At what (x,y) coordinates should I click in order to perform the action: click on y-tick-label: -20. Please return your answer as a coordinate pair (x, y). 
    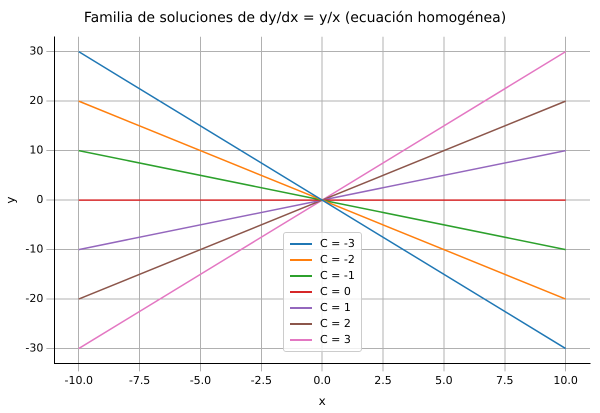
    Looking at the image, I should click on (34, 298).